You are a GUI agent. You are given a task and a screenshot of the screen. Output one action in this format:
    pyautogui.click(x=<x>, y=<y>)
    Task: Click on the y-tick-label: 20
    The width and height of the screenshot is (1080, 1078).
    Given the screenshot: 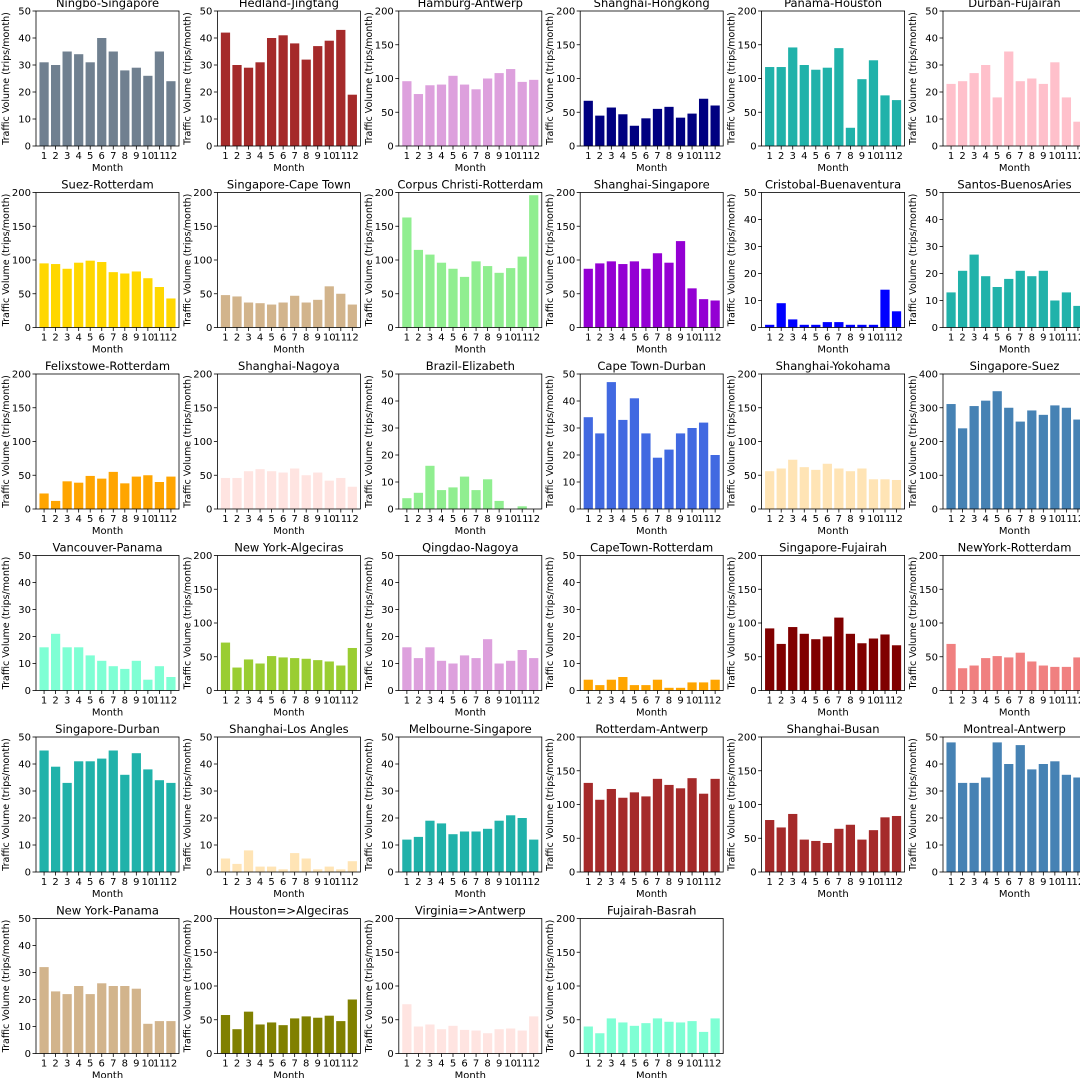 What is the action you would take?
    pyautogui.click(x=24, y=93)
    